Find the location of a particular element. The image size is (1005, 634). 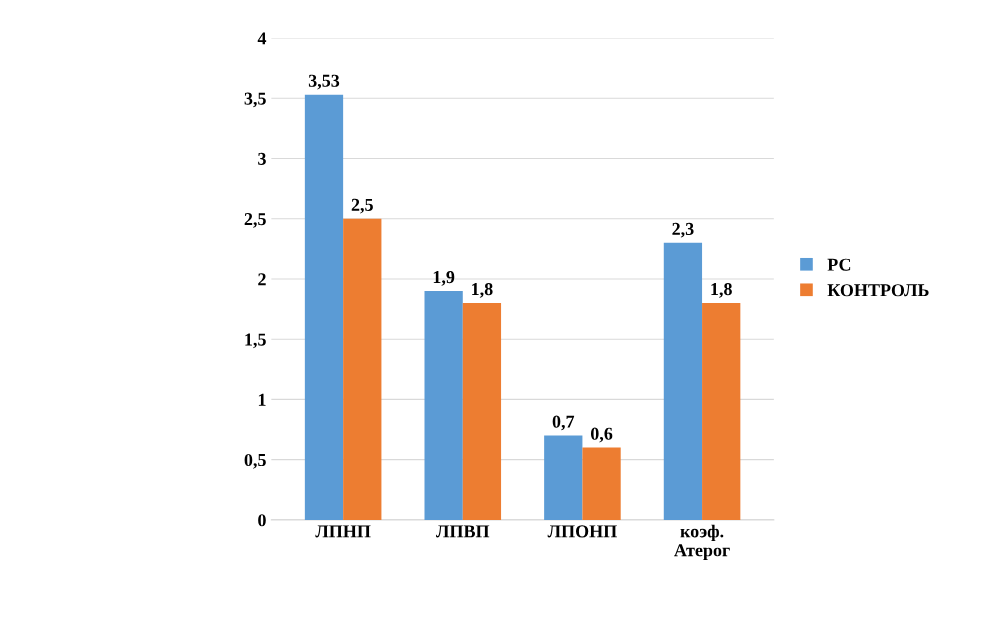

y-tick-label: 3 is located at coordinates (262, 158).